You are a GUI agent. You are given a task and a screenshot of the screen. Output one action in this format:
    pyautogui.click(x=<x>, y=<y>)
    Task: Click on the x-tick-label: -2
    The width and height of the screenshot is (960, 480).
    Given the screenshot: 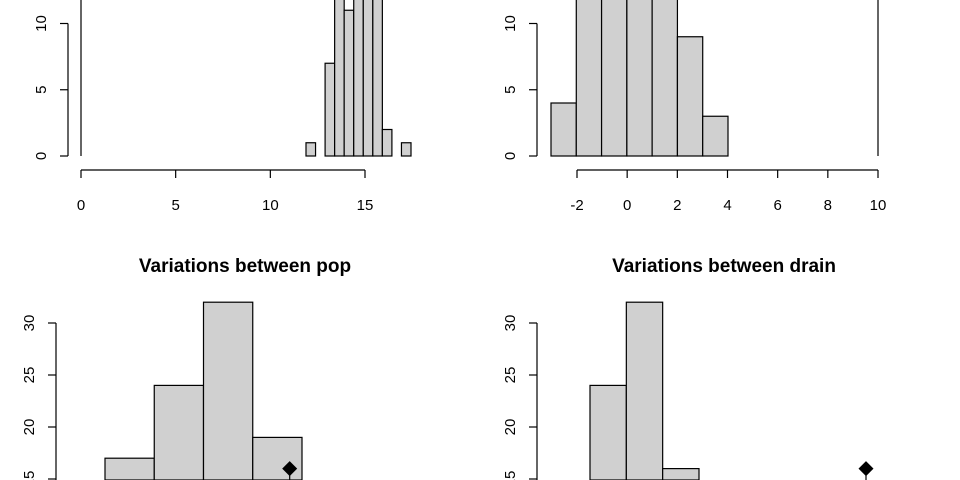 What is the action you would take?
    pyautogui.click(x=576, y=205)
    